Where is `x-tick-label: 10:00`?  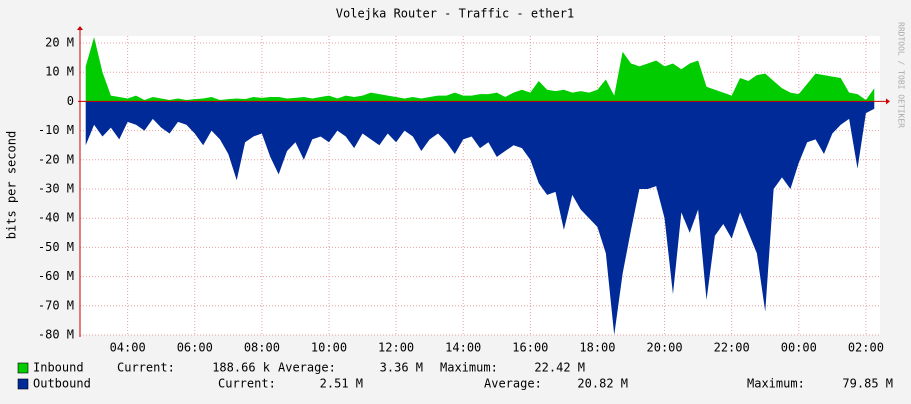
x-tick-label: 10:00 is located at coordinates (329, 348).